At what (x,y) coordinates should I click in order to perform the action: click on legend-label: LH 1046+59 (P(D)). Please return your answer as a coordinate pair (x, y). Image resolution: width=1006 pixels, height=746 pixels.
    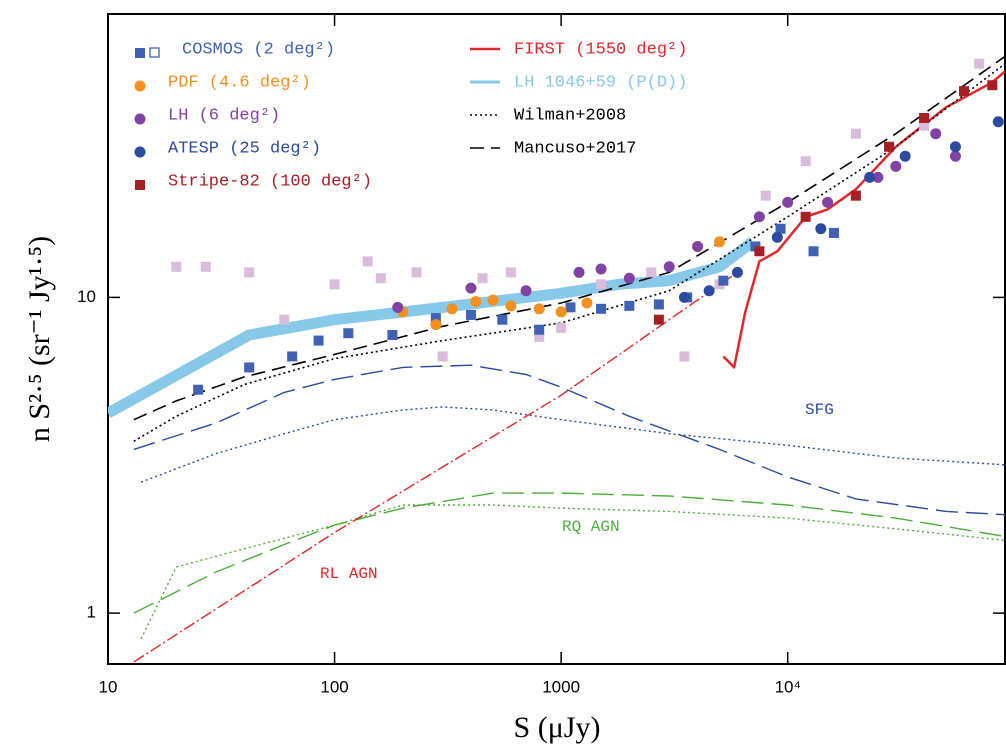
    Looking at the image, I should click on (600, 82).